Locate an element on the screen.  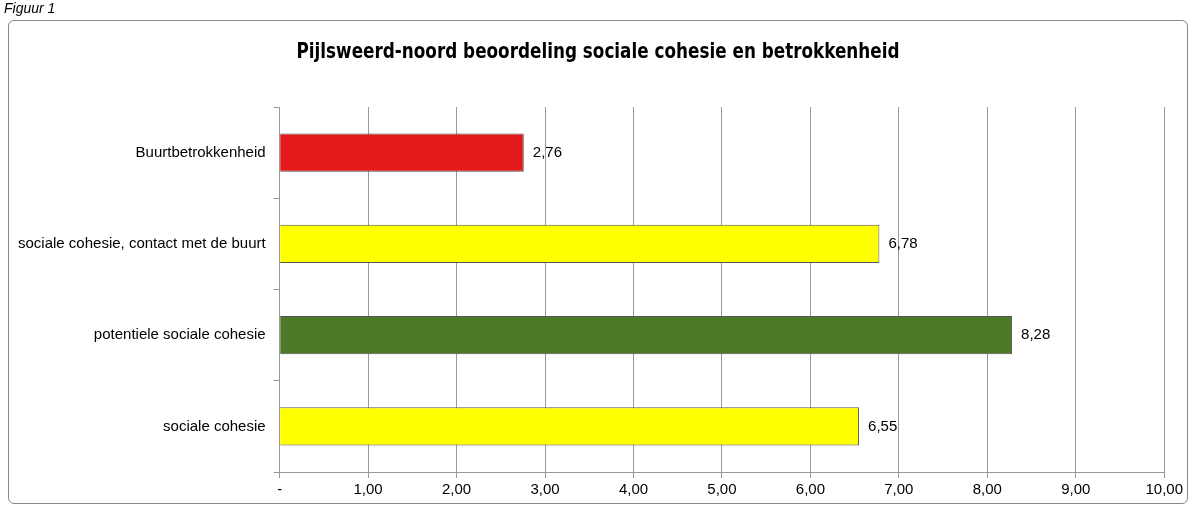
x-tick-label: 8,00 is located at coordinates (987, 489).